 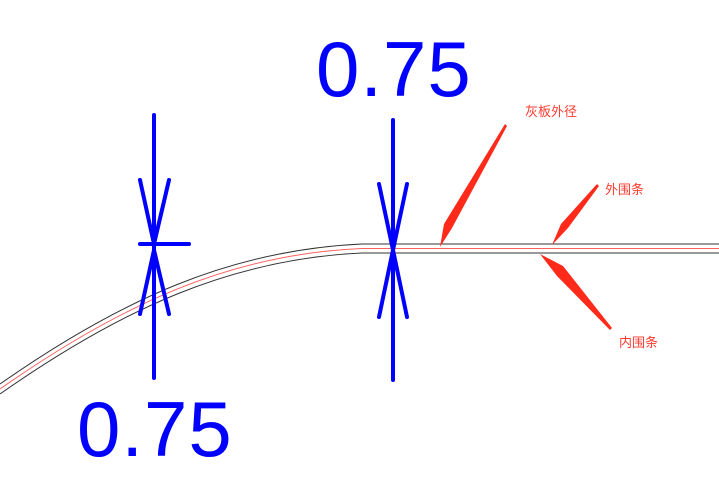 What do you see at coordinates (393, 284) in the screenshot?
I see `right-arrow-bottom` at bounding box center [393, 284].